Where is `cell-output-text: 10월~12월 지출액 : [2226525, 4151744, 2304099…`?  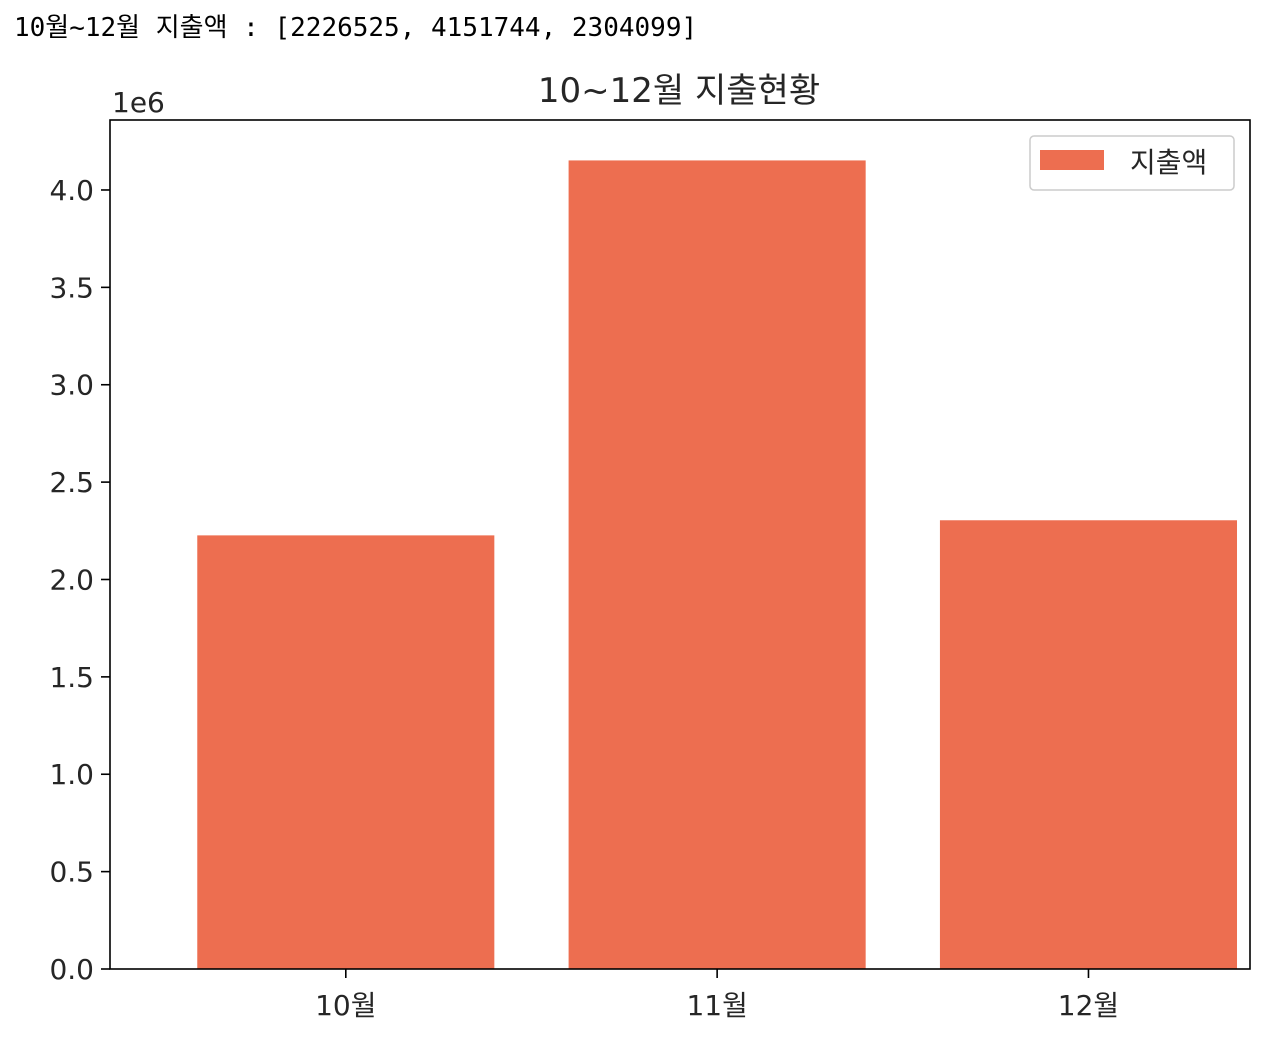
cell-output-text: 10월~12월 지출액 : [2226525, 4151744, 2304099… is located at coordinates (356, 28).